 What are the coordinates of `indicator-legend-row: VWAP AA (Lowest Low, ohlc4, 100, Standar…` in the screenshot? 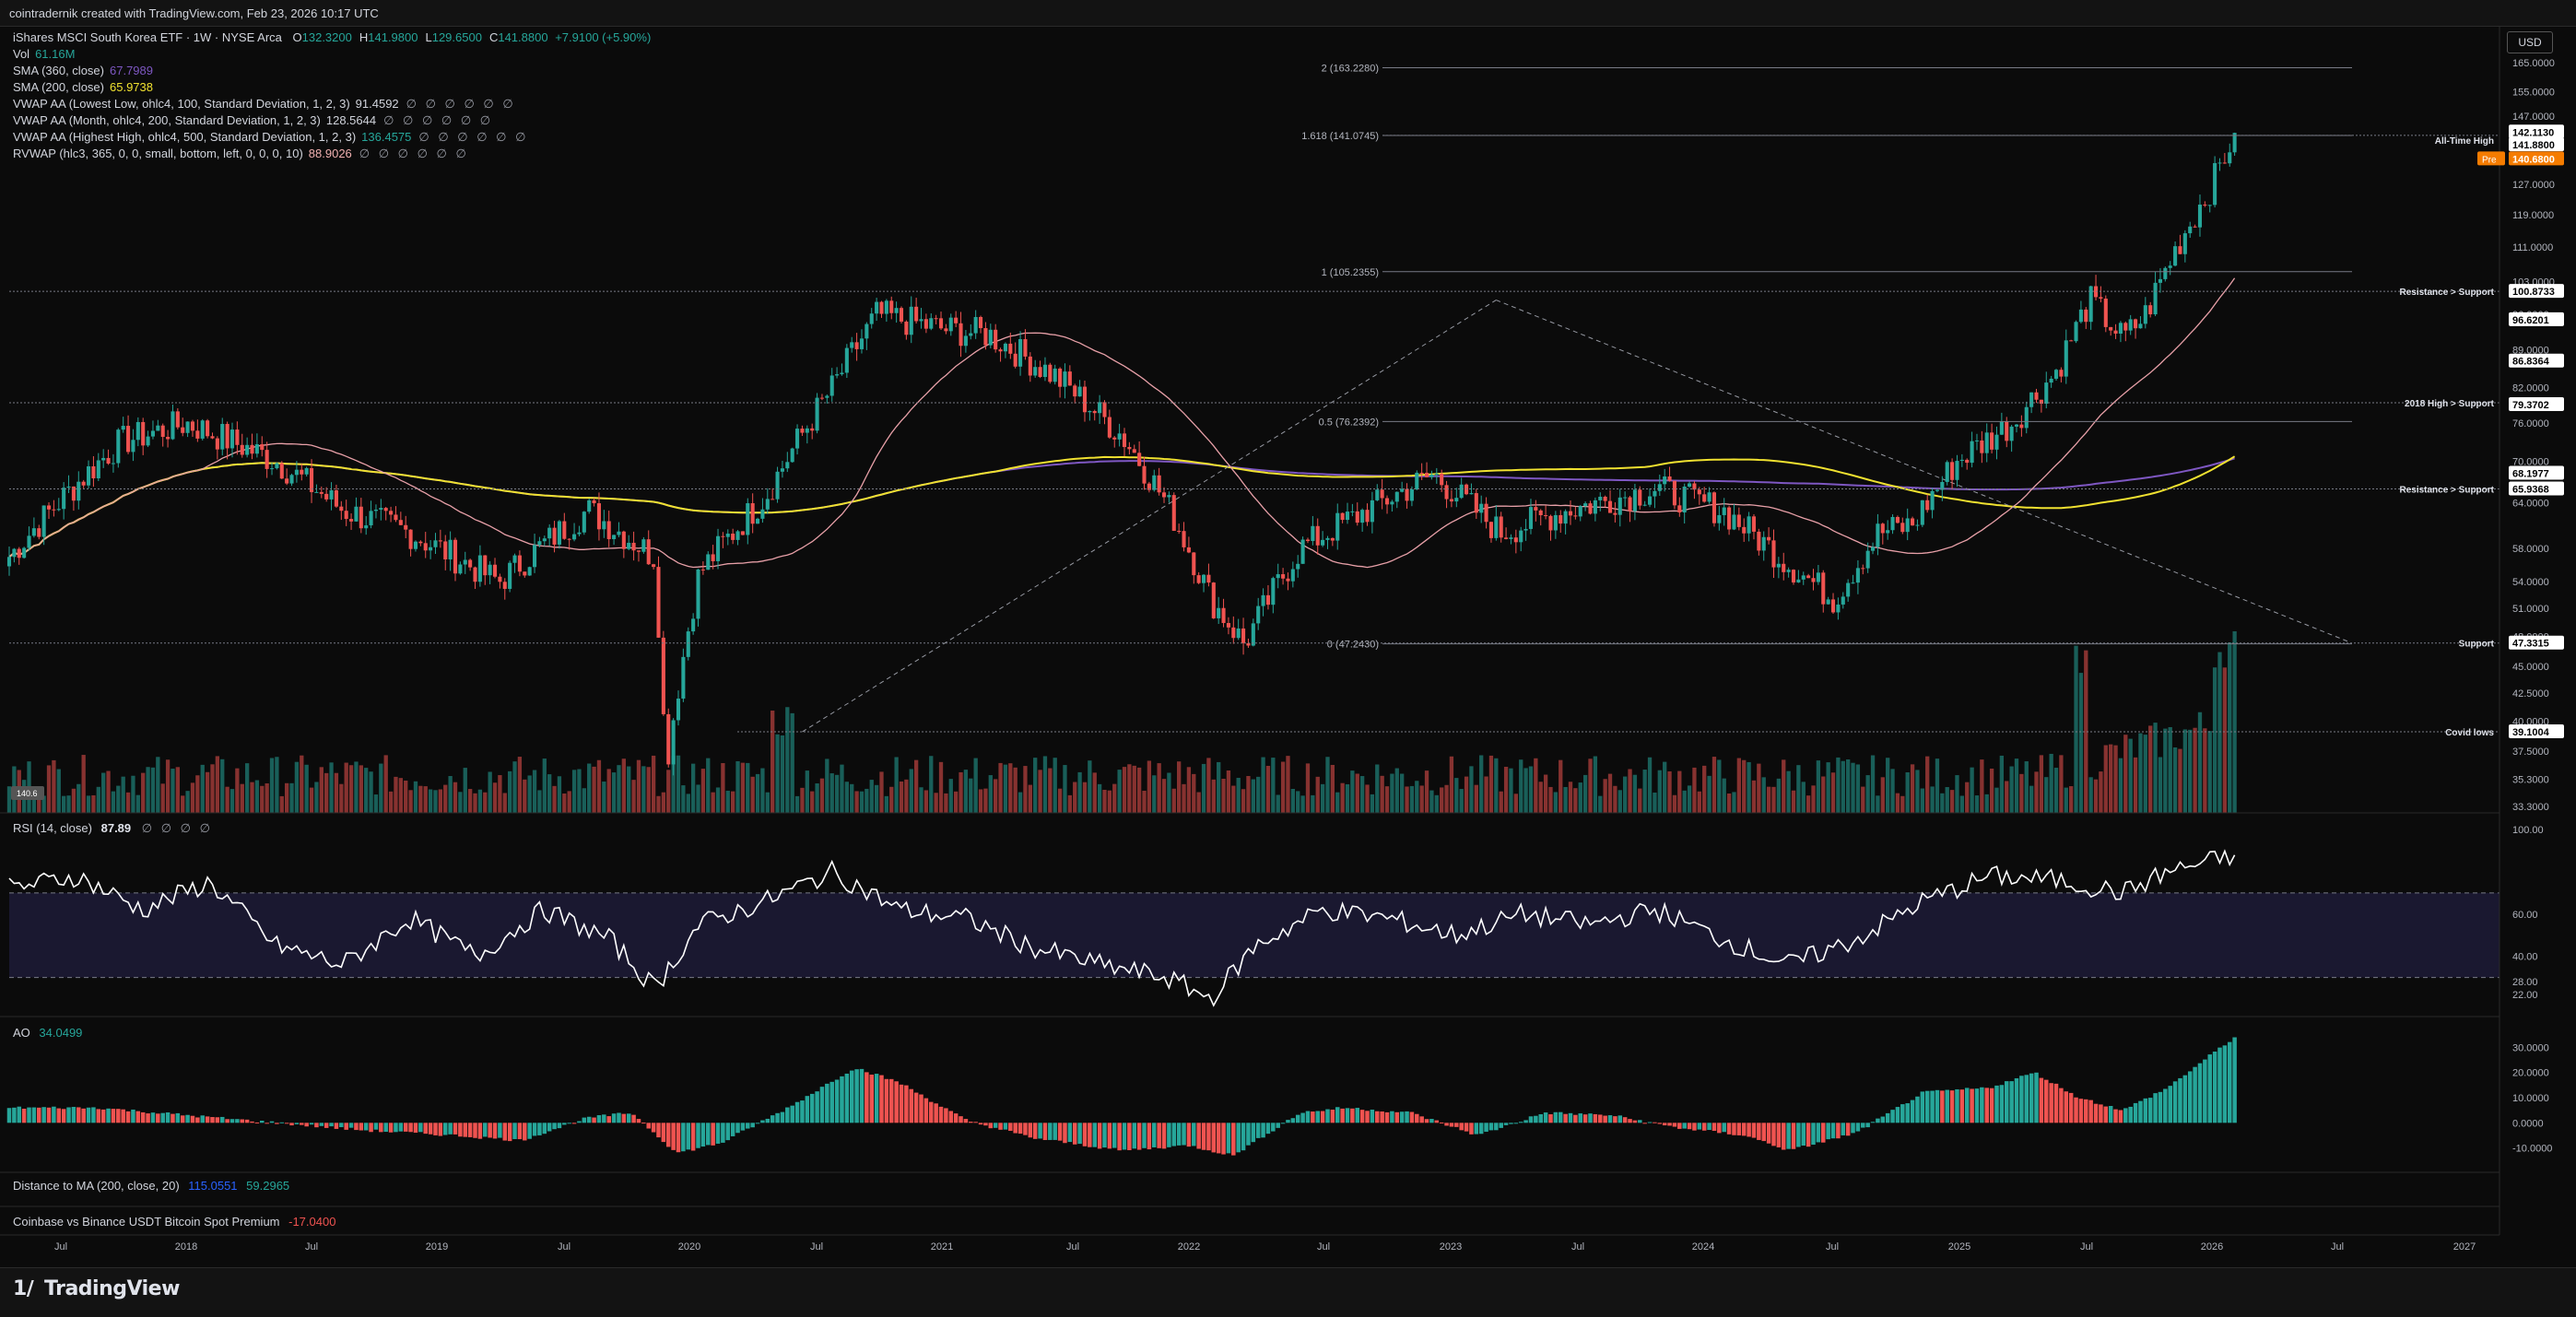 It's located at (264, 105).